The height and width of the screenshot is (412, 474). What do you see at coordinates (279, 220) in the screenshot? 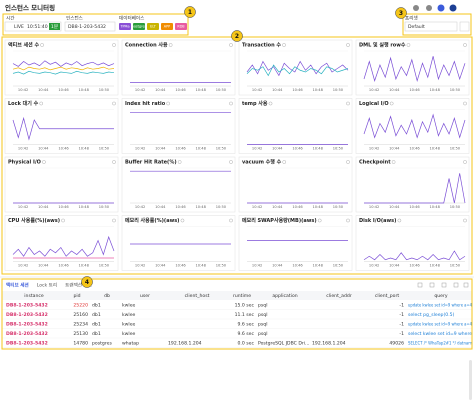
I see `chart-title: 메모리 SWAP사용량(MB)(aws)` at bounding box center [279, 220].